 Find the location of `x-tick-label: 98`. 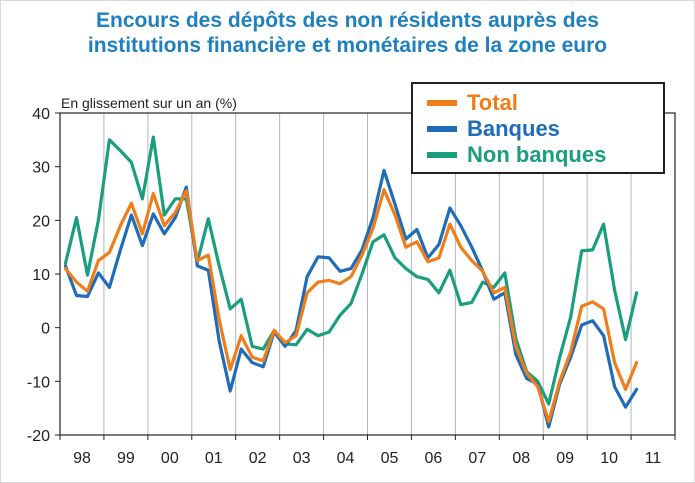

x-tick-label: 98 is located at coordinates (82, 458).